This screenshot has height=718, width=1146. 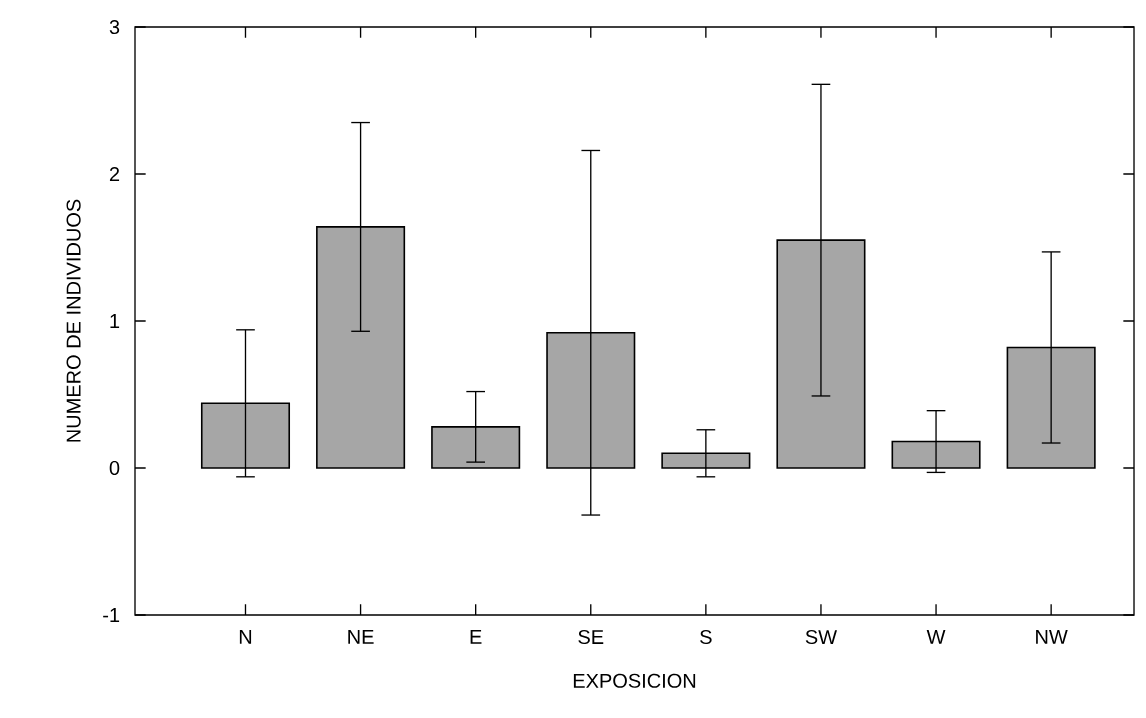 What do you see at coordinates (1052, 636) in the screenshot?
I see `x-tick-label: NW` at bounding box center [1052, 636].